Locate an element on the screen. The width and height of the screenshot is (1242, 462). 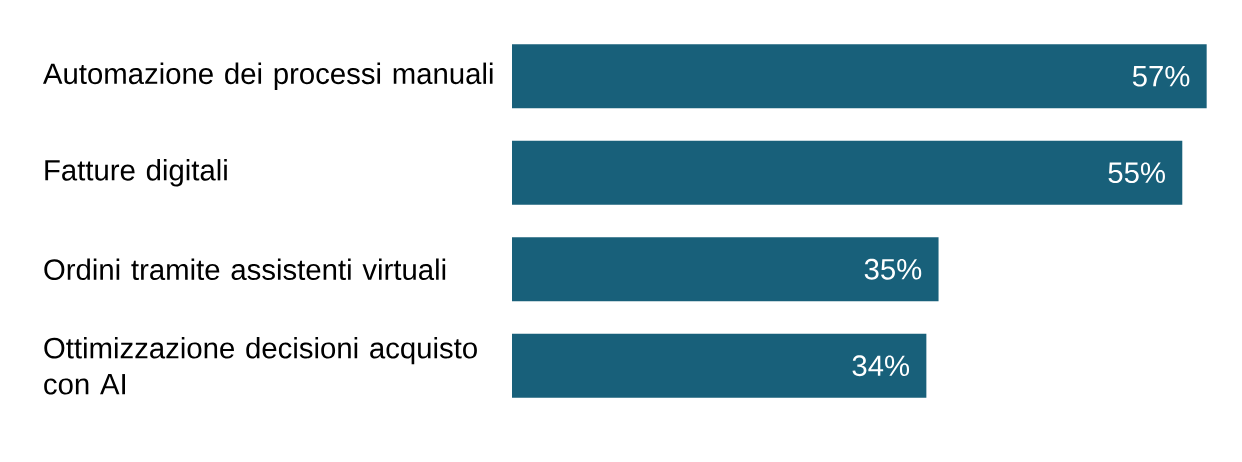
y-tick-label: Ottimizzazione decisioni acquisto con AI is located at coordinates (260, 365).